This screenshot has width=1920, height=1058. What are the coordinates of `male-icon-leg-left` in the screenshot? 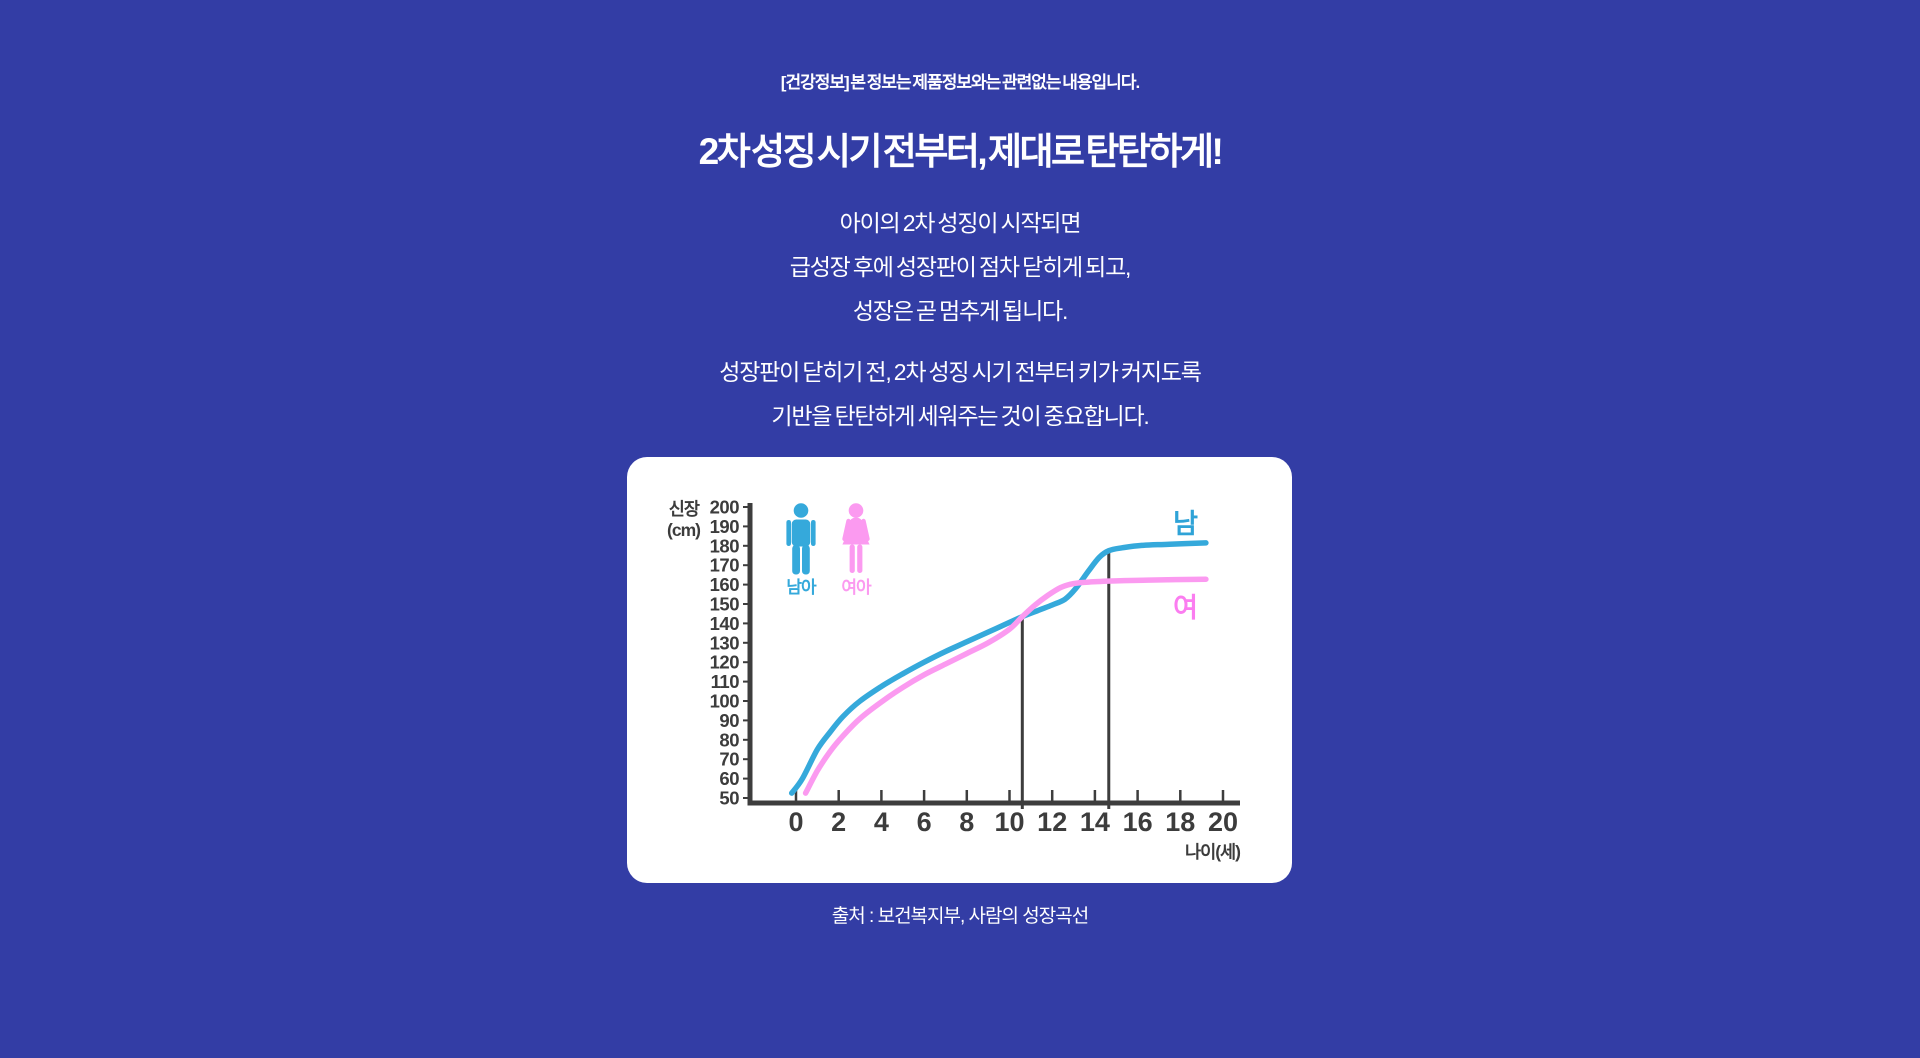 It's located at (796, 560).